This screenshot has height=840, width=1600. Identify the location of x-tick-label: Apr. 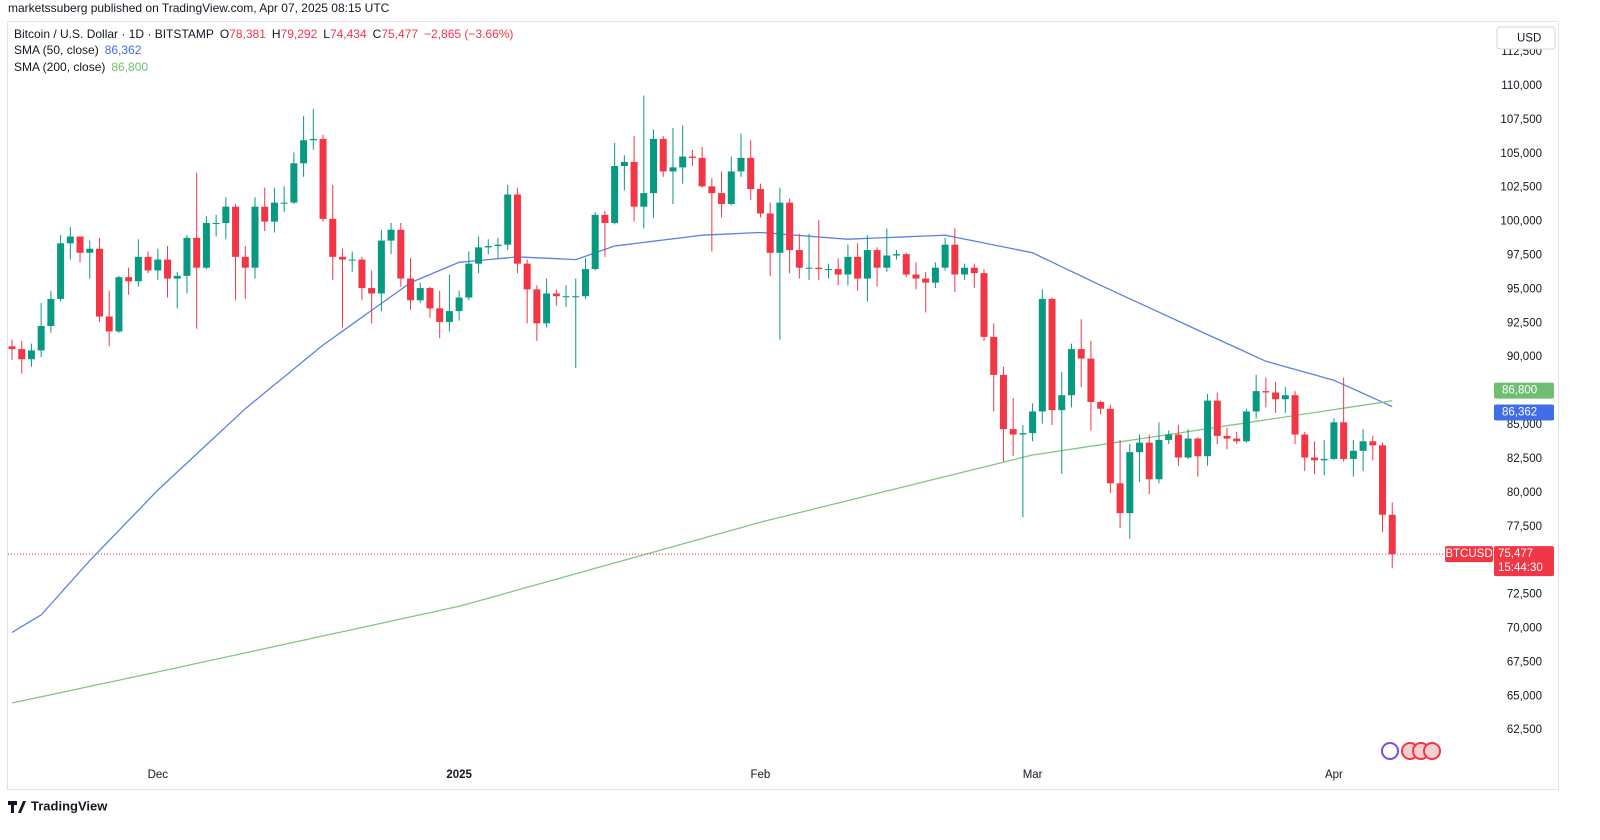
(1334, 775).